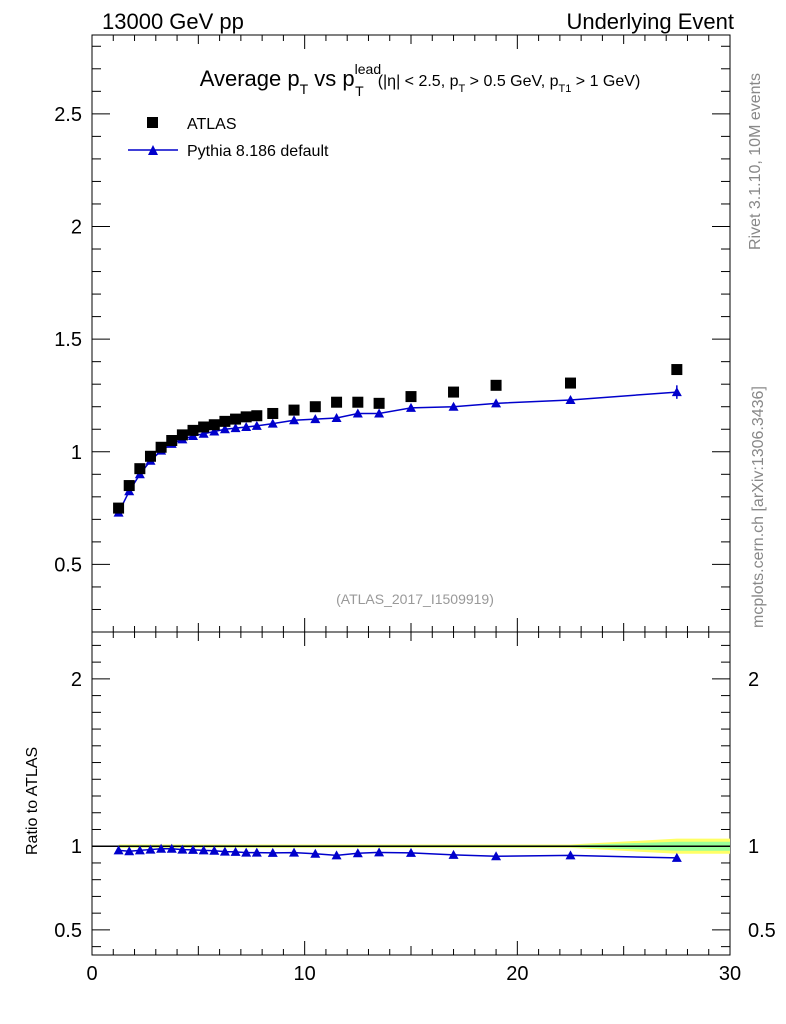 This screenshot has width=786, height=1024. What do you see at coordinates (415, 599) in the screenshot?
I see `analysis-watermark: (ATLAS_2017_I1509919)` at bounding box center [415, 599].